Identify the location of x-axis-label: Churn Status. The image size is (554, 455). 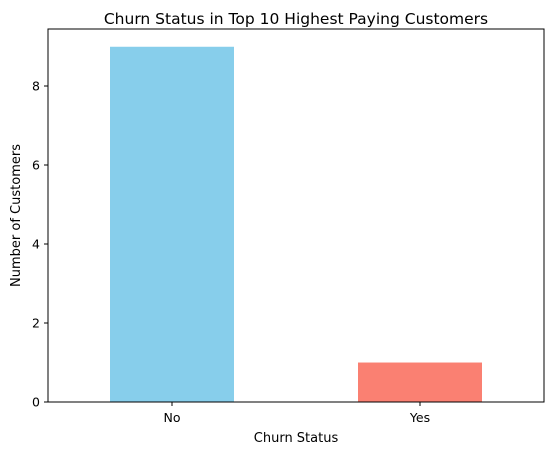
(296, 438).